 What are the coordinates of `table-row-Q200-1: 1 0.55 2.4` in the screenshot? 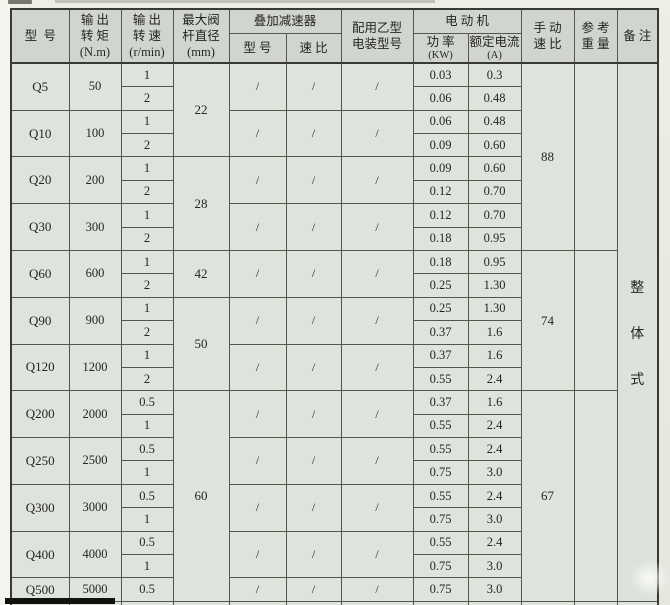 It's located at (334, 426).